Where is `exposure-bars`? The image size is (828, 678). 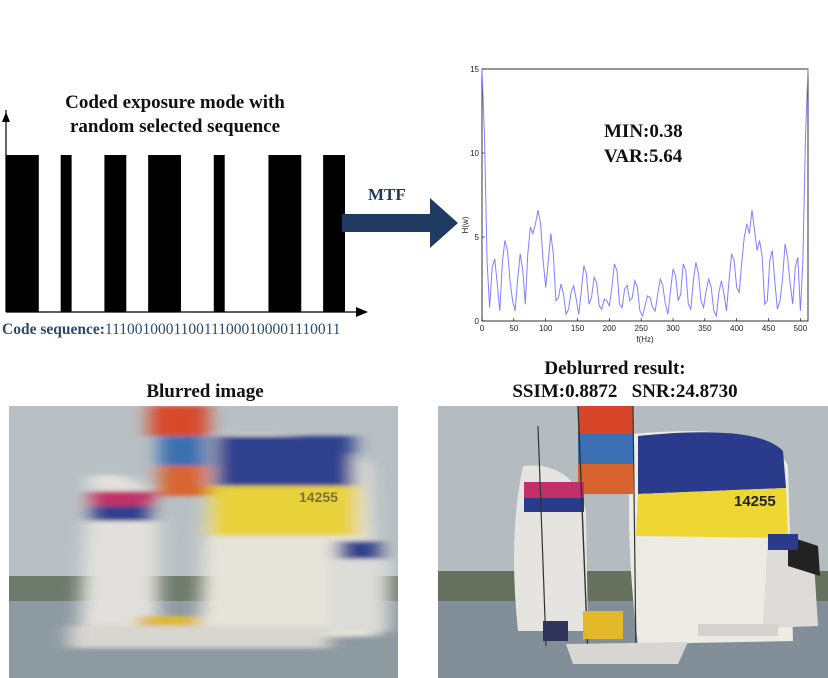 exposure-bars is located at coordinates (175, 233).